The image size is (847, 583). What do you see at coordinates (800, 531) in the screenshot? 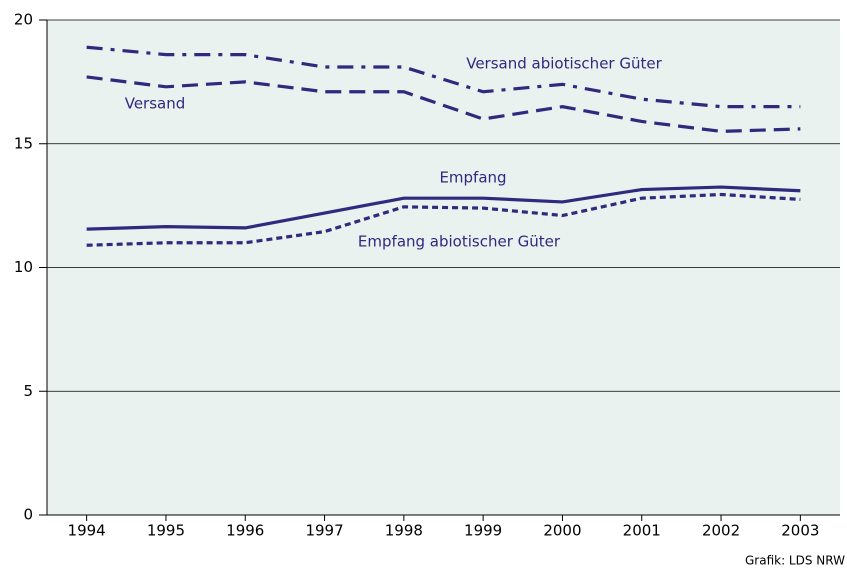
I see `x-tick-label: 2003` at bounding box center [800, 531].